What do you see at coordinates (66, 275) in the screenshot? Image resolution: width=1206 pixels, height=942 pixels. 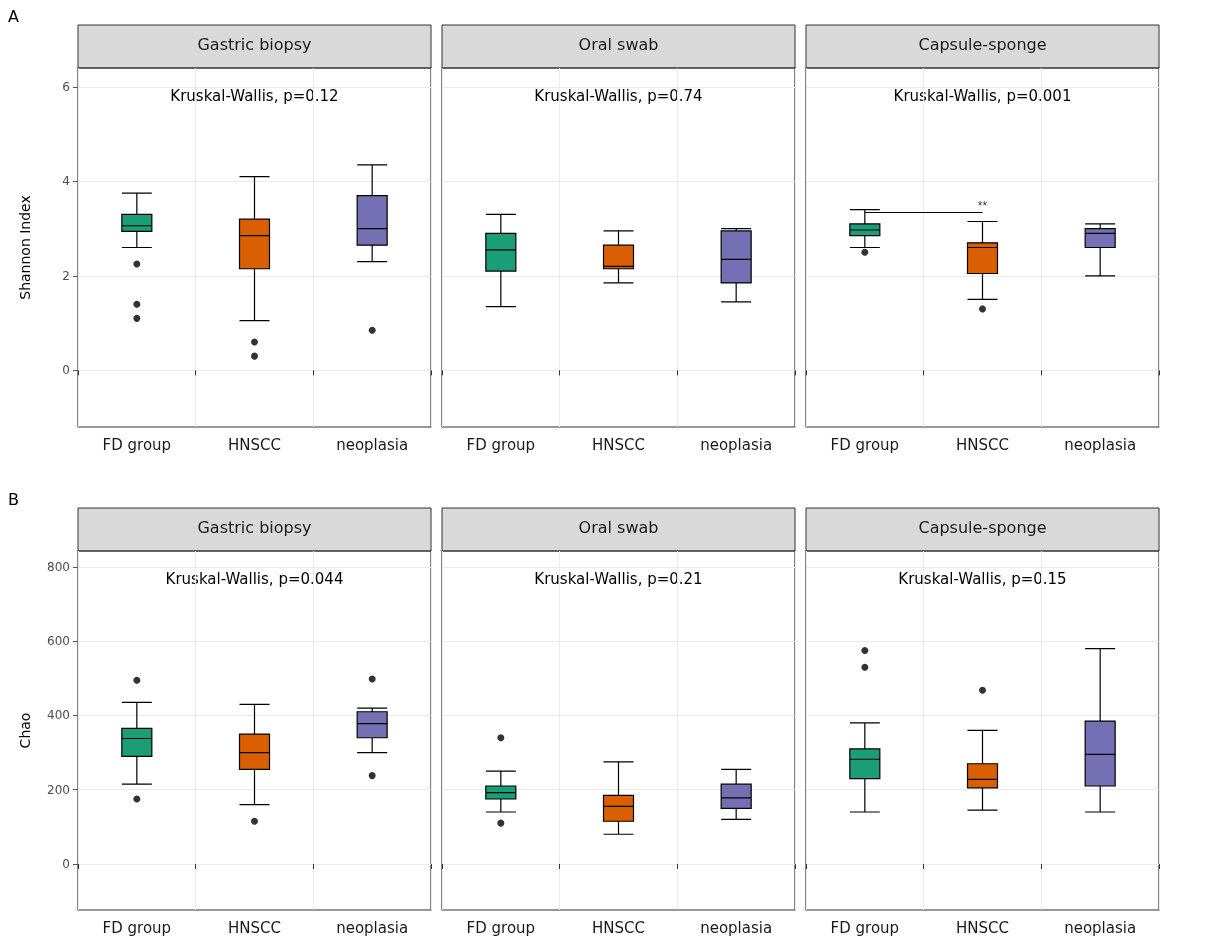 I see `y-tick-label: 2` at bounding box center [66, 275].